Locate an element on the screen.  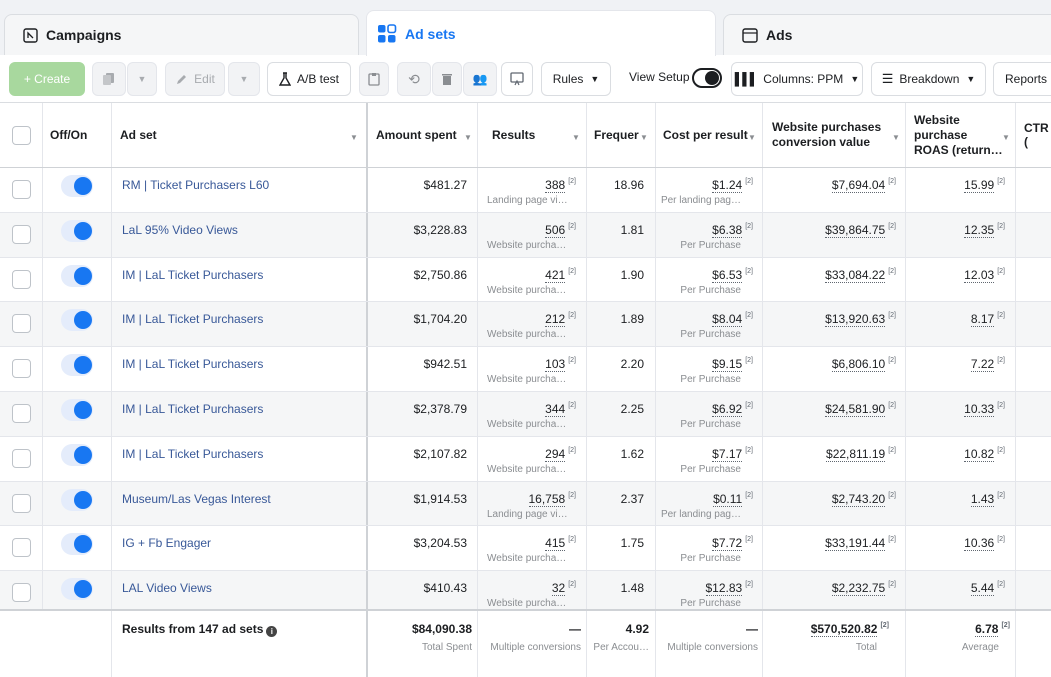
wpcv-number: $24,581.90 is located at coordinates (855, 409).